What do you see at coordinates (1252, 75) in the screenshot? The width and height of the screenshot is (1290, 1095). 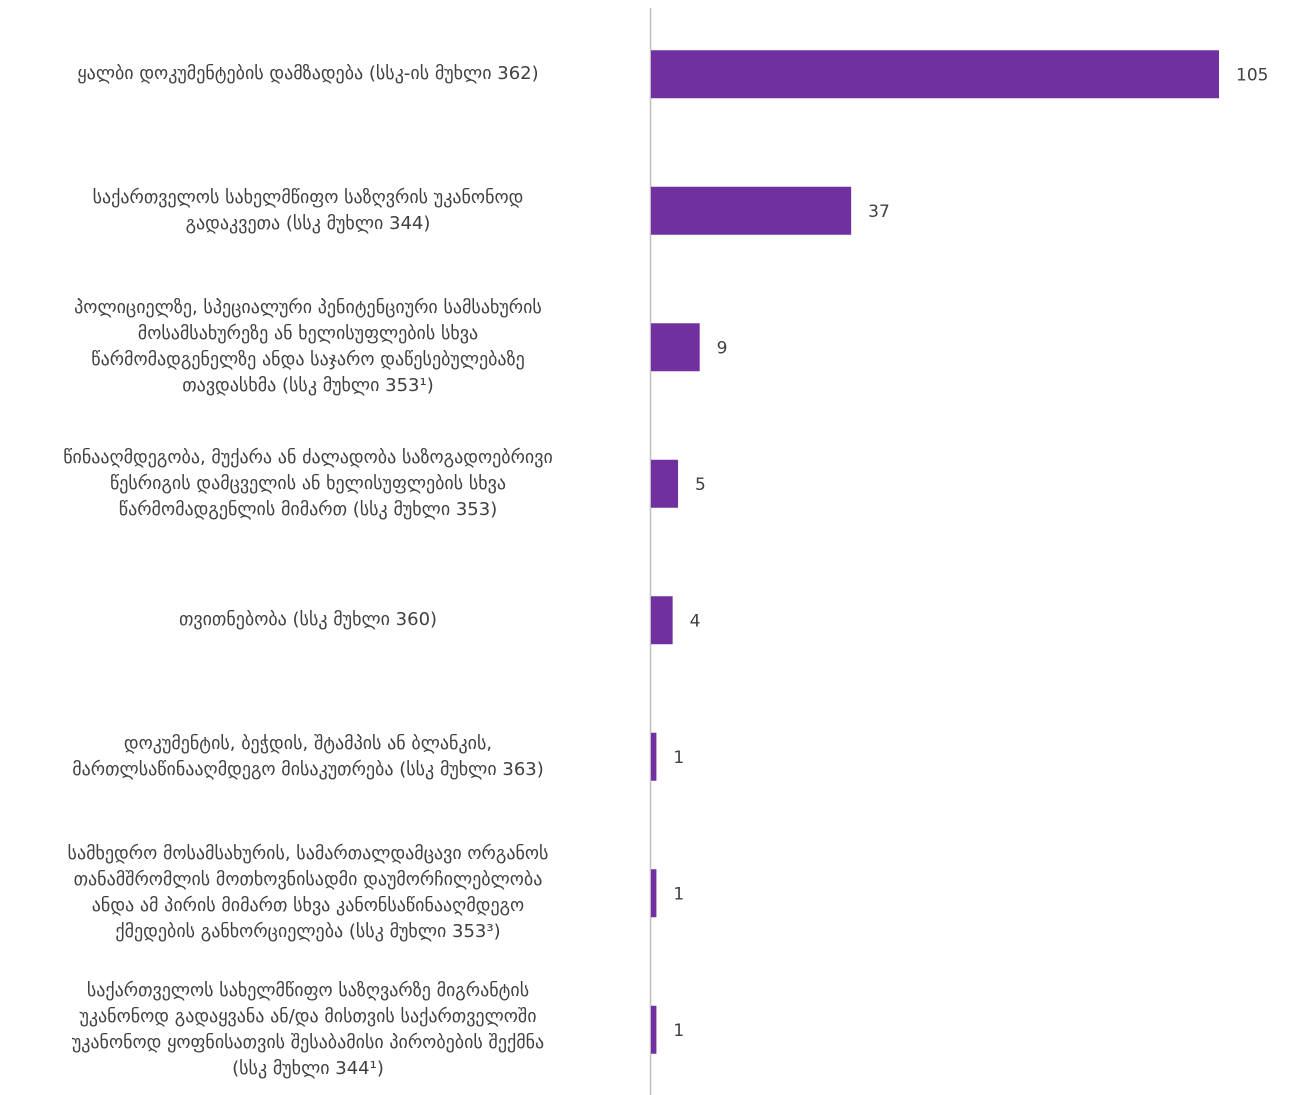 I see `data-label: 105` at bounding box center [1252, 75].